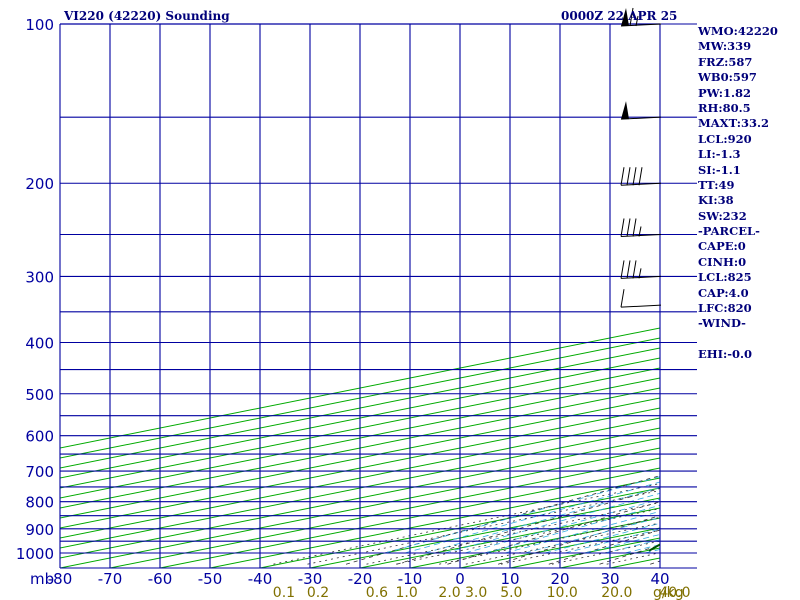 Image resolution: width=800 pixels, height=600 pixels. What do you see at coordinates (716, 200) in the screenshot?
I see `parameter-line: KI:38` at bounding box center [716, 200].